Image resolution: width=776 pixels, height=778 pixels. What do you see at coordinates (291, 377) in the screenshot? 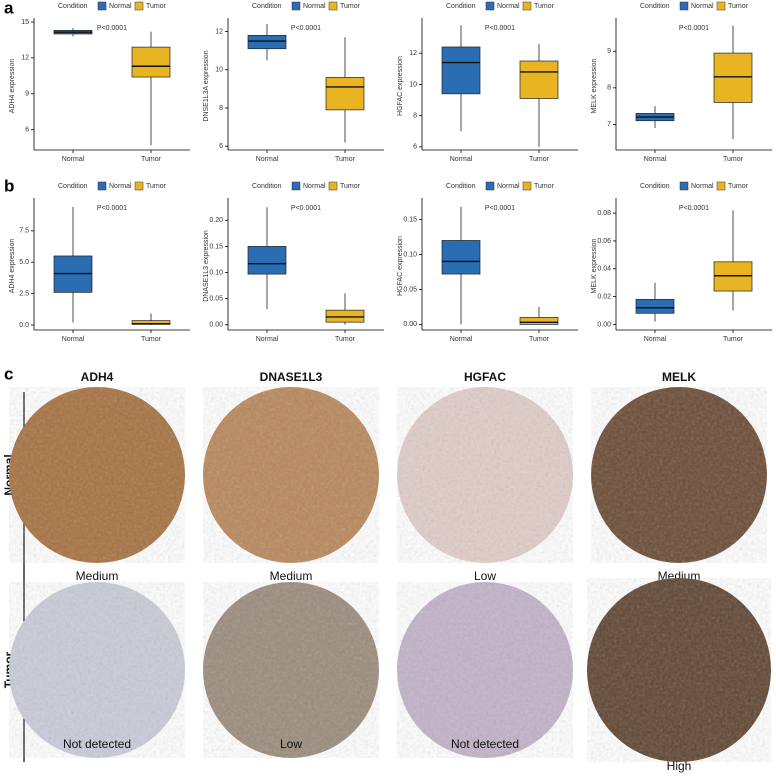
I see `column-header: DNASE1L3` at bounding box center [291, 377].